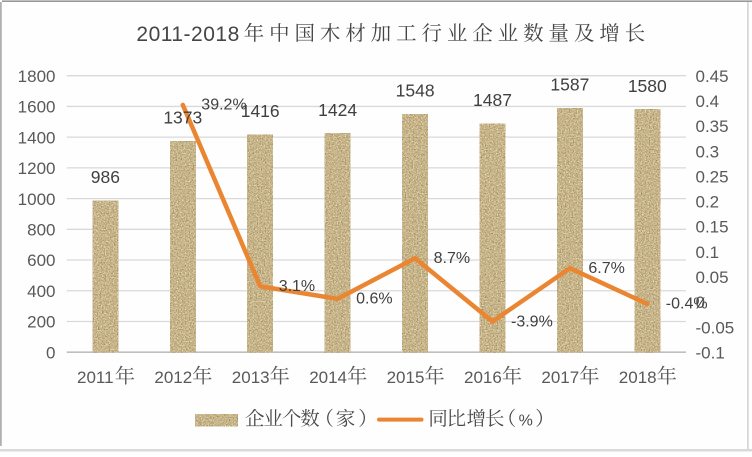  I want to click on svg-text: 8.7%, so click(452, 258).